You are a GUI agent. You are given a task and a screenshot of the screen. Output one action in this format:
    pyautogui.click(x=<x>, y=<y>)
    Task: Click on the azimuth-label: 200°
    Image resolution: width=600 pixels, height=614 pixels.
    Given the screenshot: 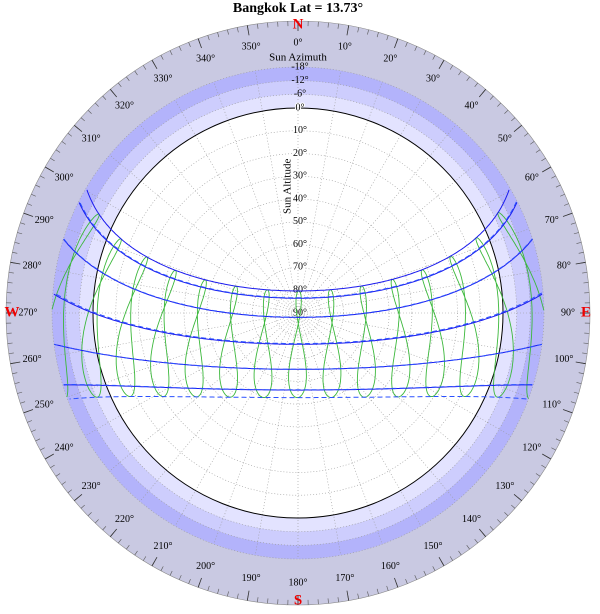 What is the action you would take?
    pyautogui.click(x=205, y=566)
    